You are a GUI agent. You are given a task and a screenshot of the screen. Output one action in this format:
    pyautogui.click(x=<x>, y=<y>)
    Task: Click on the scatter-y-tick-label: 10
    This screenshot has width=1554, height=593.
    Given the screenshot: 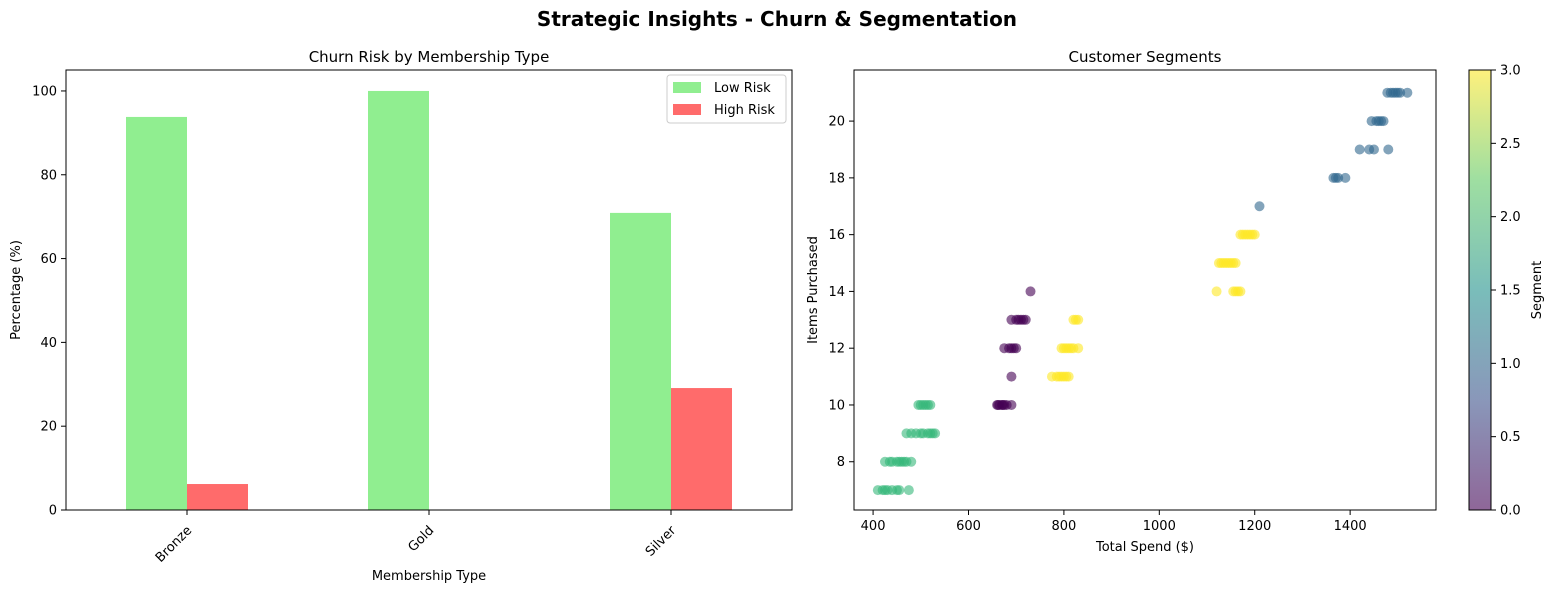 What is the action you would take?
    pyautogui.click(x=836, y=405)
    